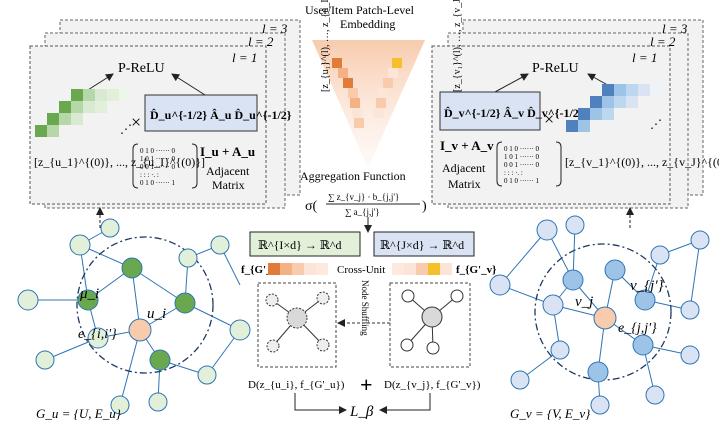 The height and width of the screenshot is (444, 719). What do you see at coordinates (244, 57) in the screenshot?
I see `left-layer-label-1: l = 1` at bounding box center [244, 57].